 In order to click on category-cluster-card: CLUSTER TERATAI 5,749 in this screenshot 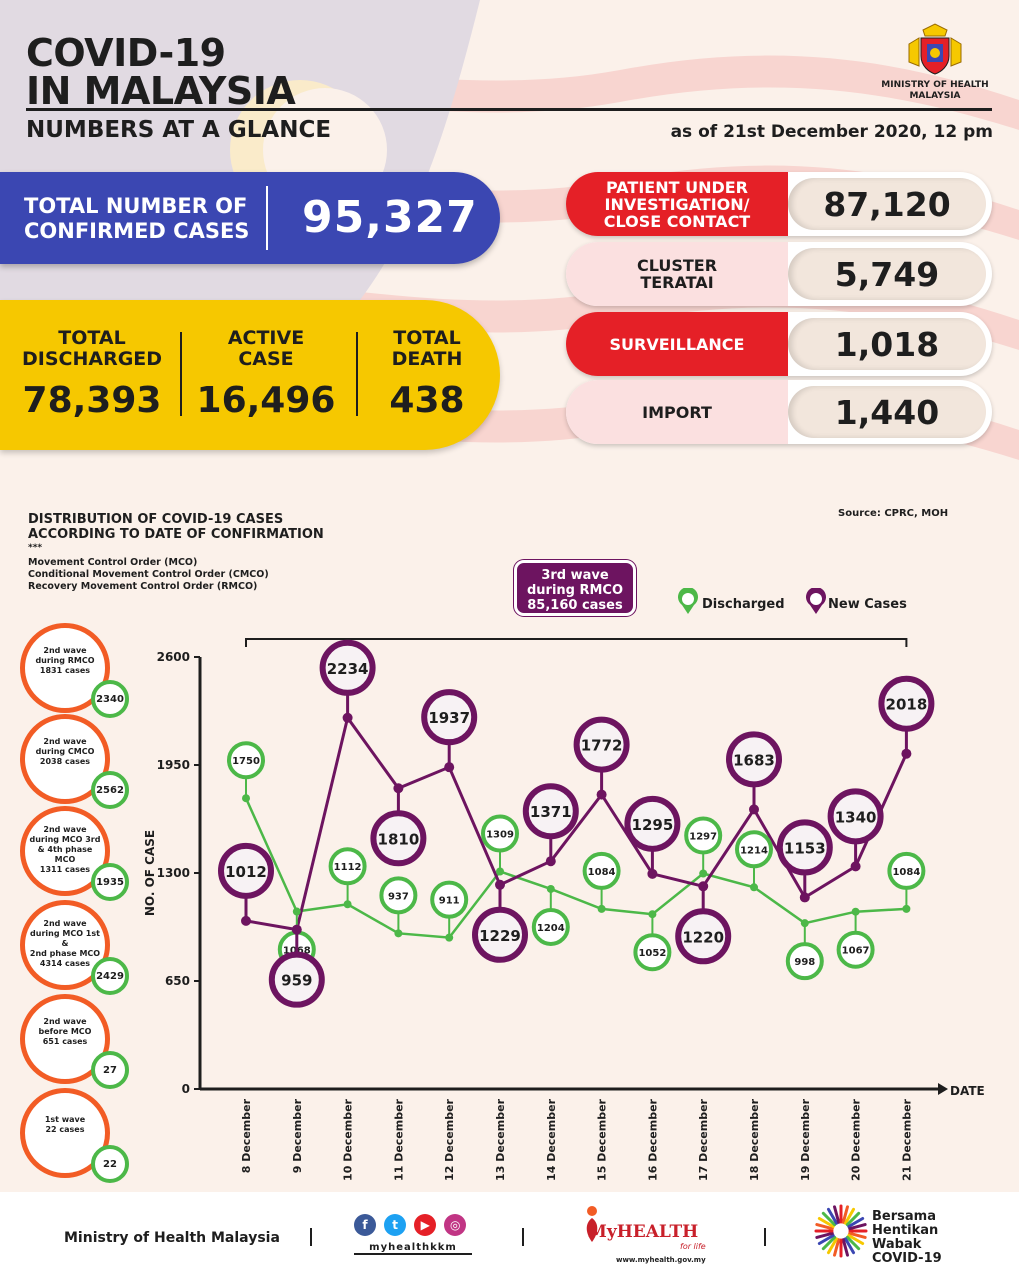, I will do `click(779, 274)`.